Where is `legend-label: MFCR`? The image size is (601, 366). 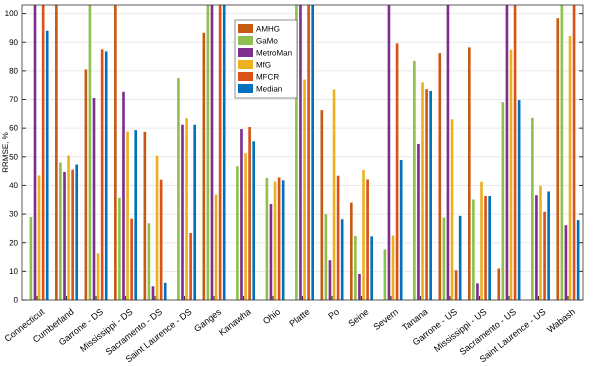
legend-label: MFCR is located at coordinates (268, 77).